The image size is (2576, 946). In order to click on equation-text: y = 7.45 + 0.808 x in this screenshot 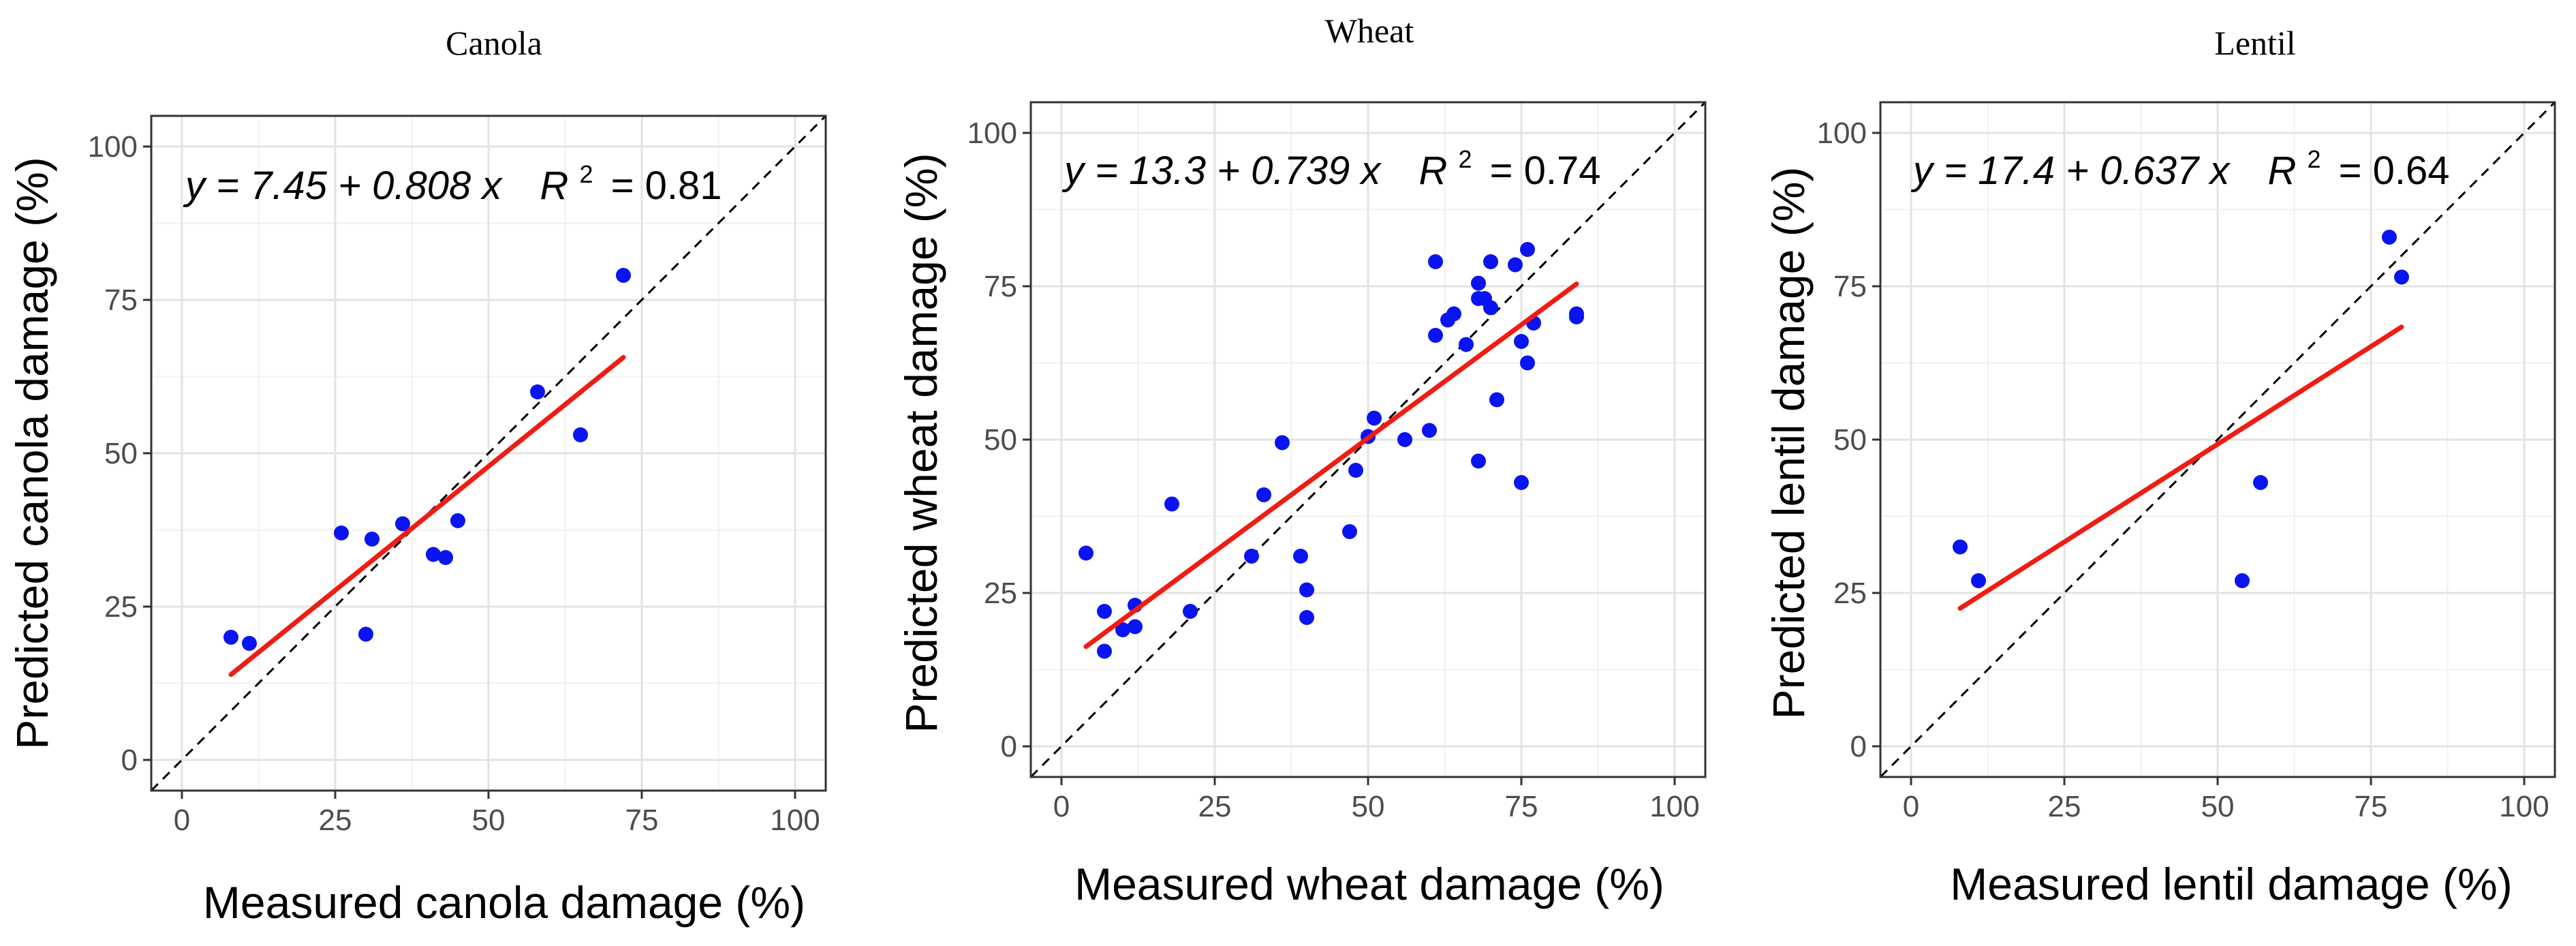, I will do `click(343, 186)`.